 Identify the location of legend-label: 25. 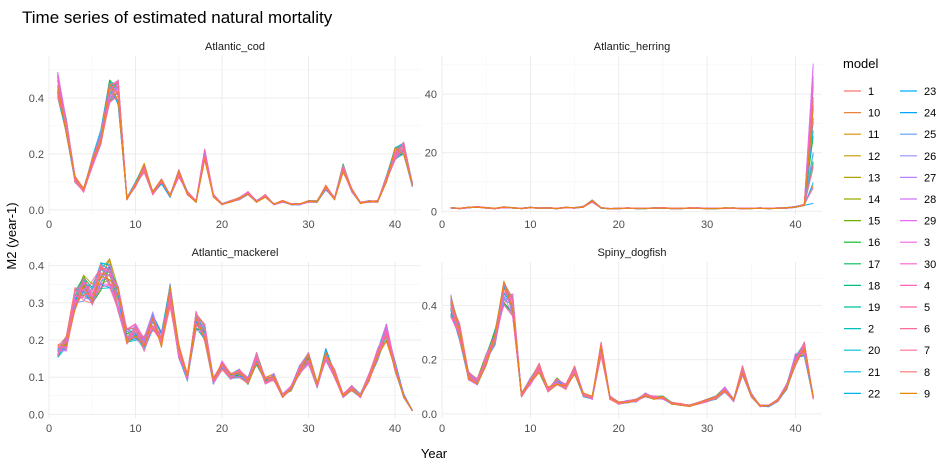
(930, 135).